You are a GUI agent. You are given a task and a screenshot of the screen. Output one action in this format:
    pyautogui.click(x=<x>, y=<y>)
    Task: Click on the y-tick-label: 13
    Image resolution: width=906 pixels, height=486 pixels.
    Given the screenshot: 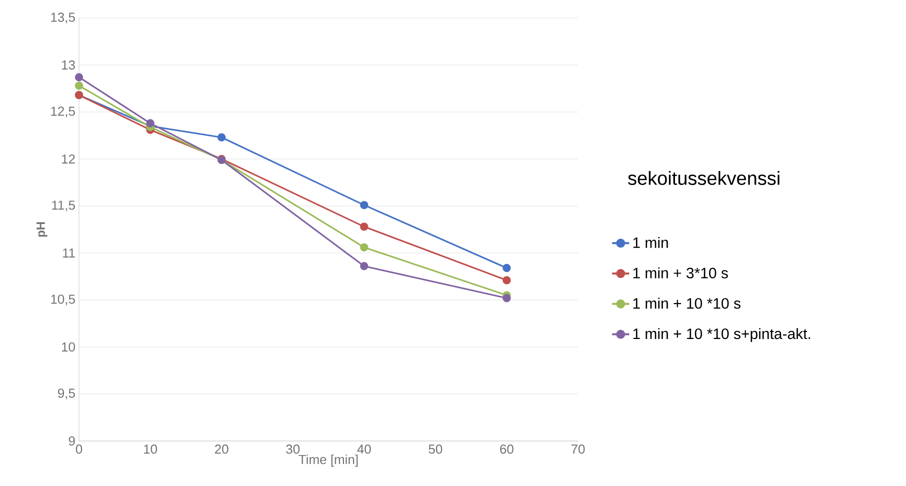 What is the action you would take?
    pyautogui.click(x=68, y=65)
    